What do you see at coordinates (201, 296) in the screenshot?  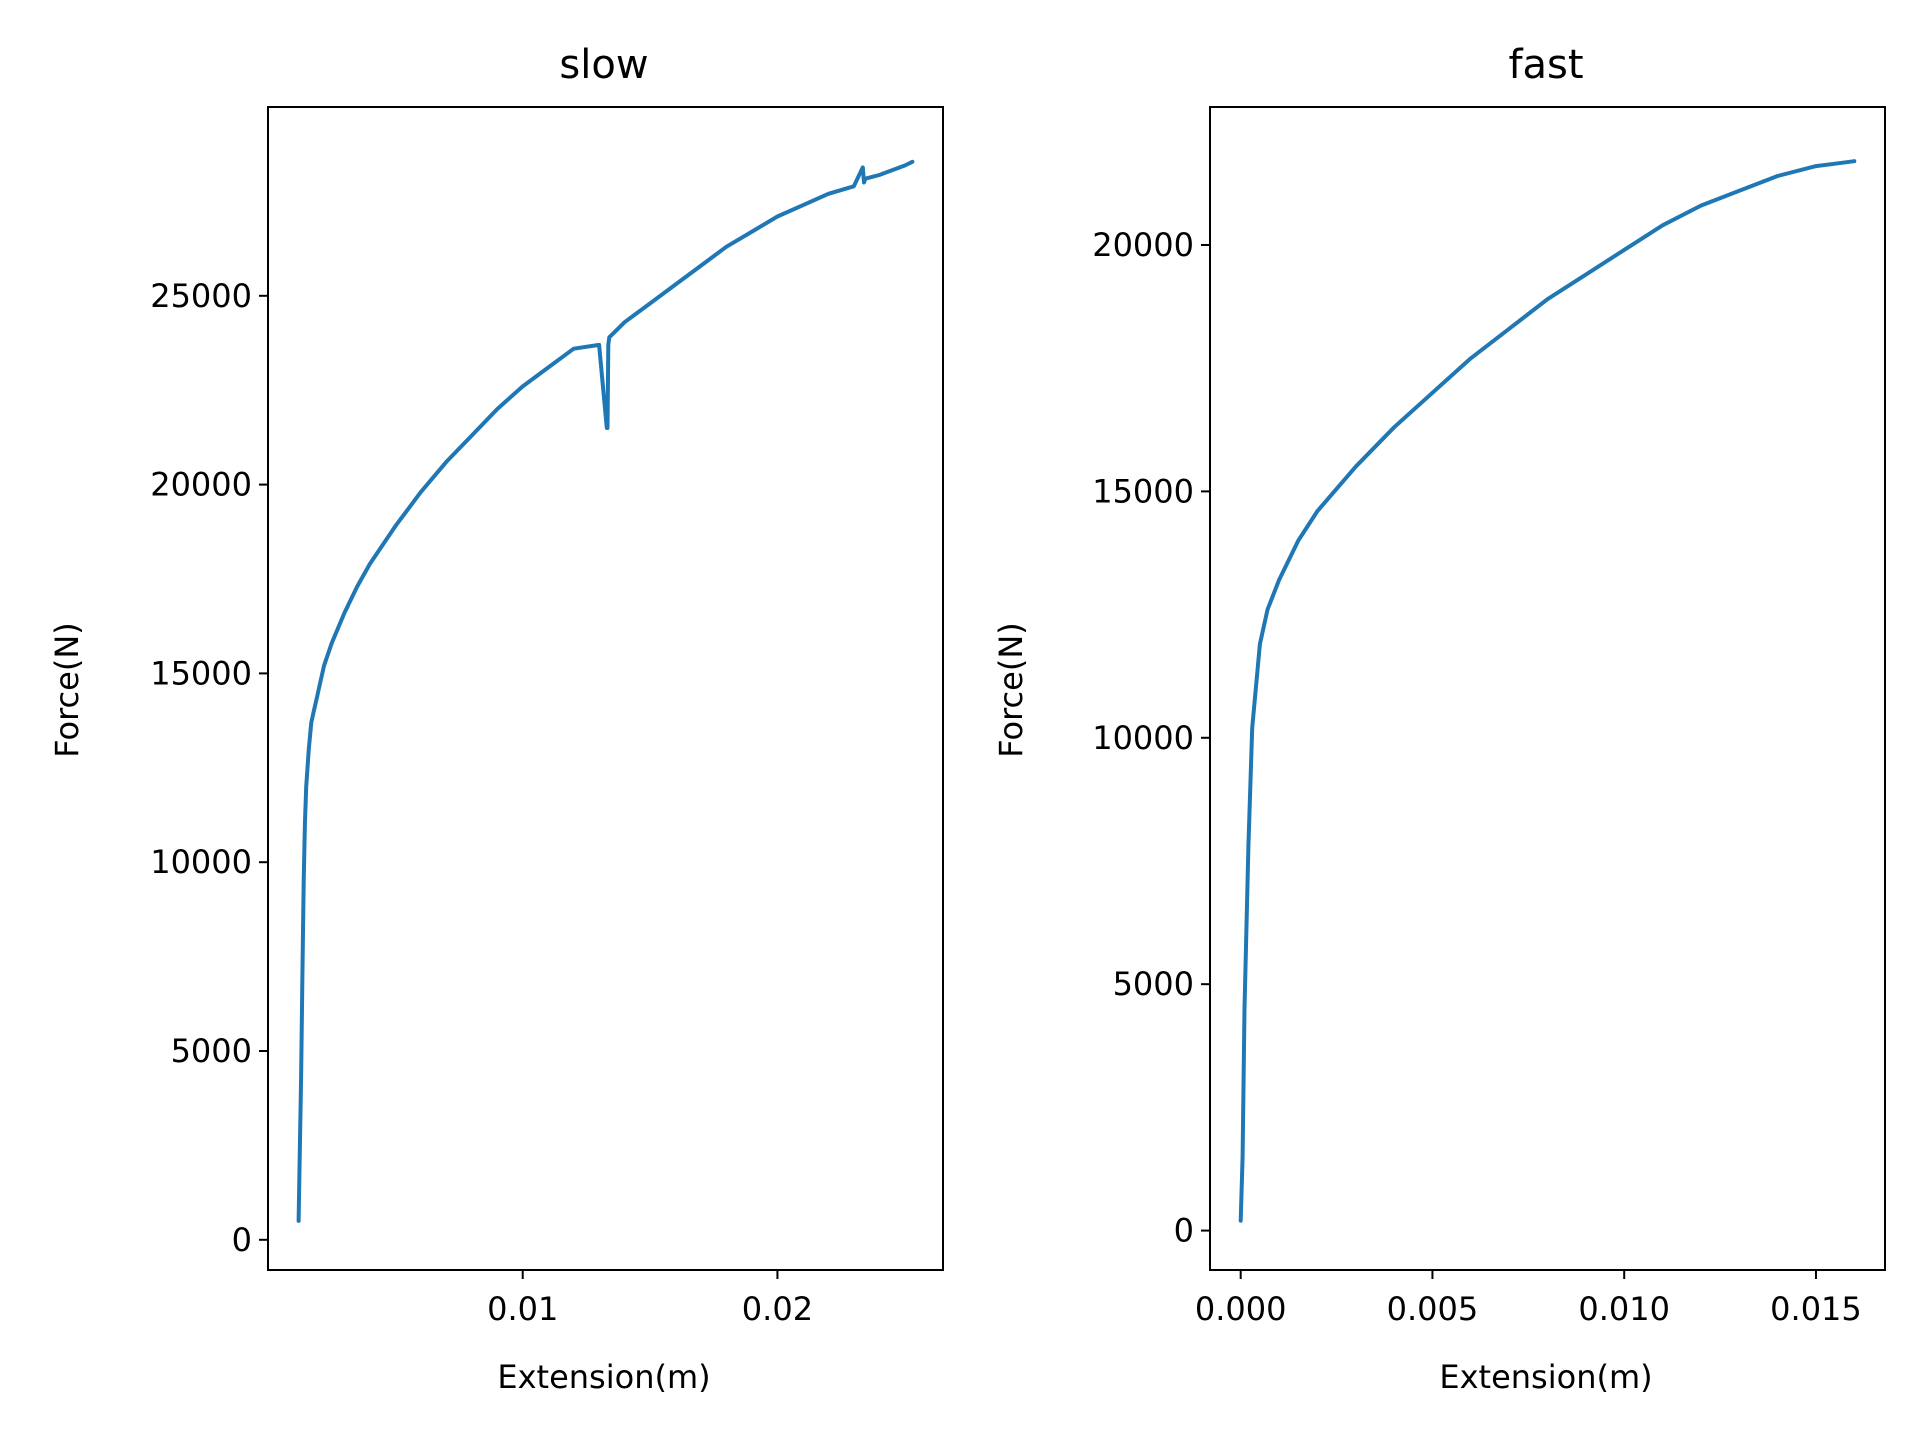 I see `y-tick-label: 25000` at bounding box center [201, 296].